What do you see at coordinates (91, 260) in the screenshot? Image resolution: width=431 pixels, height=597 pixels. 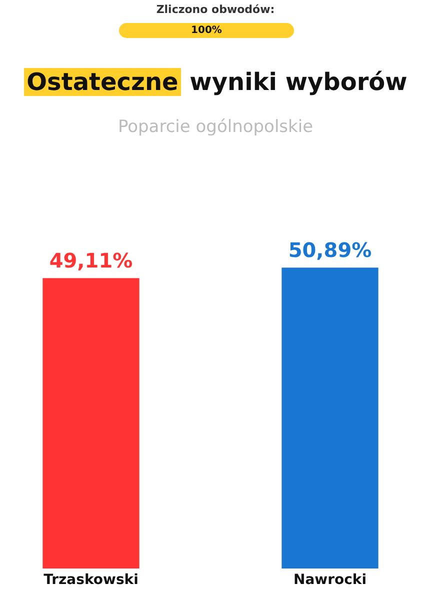 I see `data-label: 49,11%` at bounding box center [91, 260].